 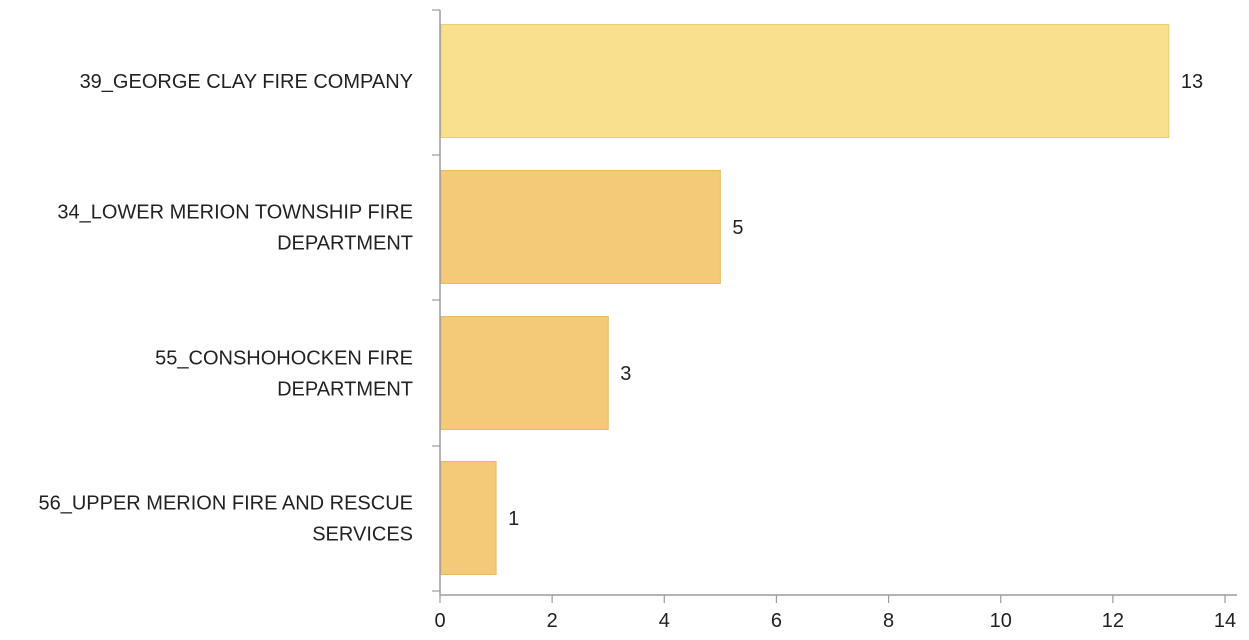 What do you see at coordinates (225, 504) in the screenshot?
I see `category-label-3-line-0: 56_UPPER MERION FIRE AND RESCUE` at bounding box center [225, 504].